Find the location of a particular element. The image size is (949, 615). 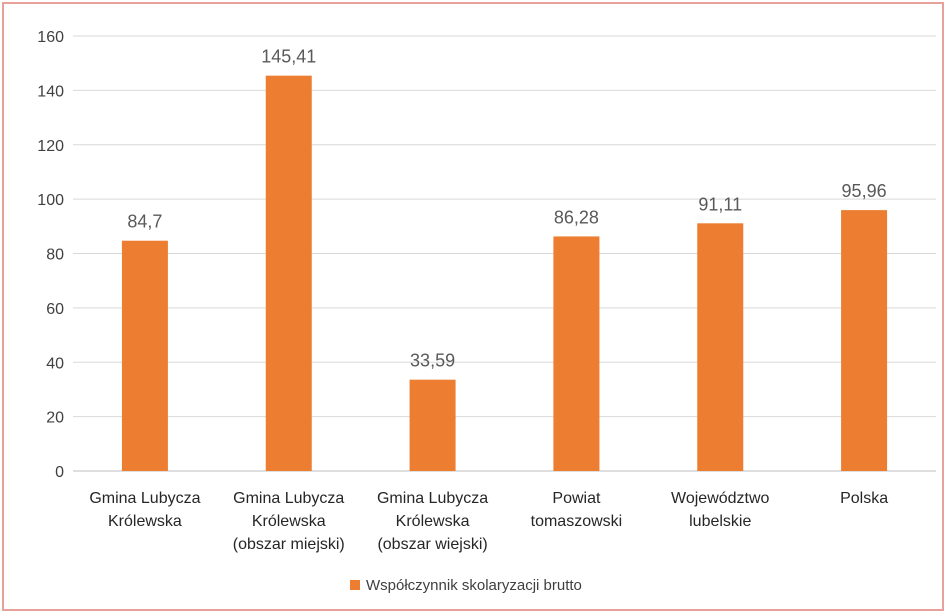

legend-label: Współczynnik skolaryzacji brutto is located at coordinates (474, 585).